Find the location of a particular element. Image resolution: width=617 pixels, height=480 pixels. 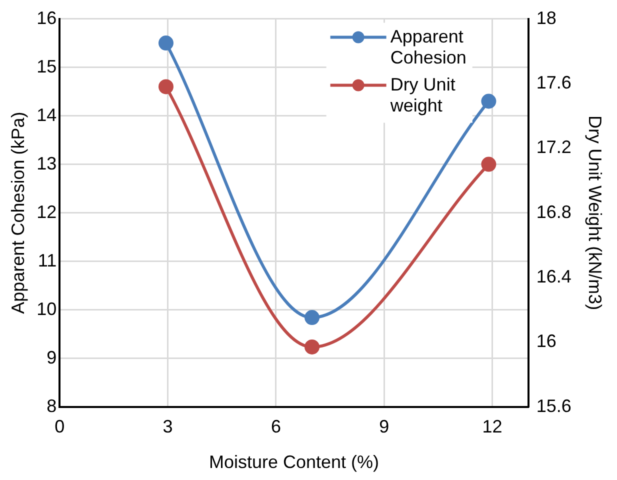

y-tick-label: 13 is located at coordinates (46, 163).